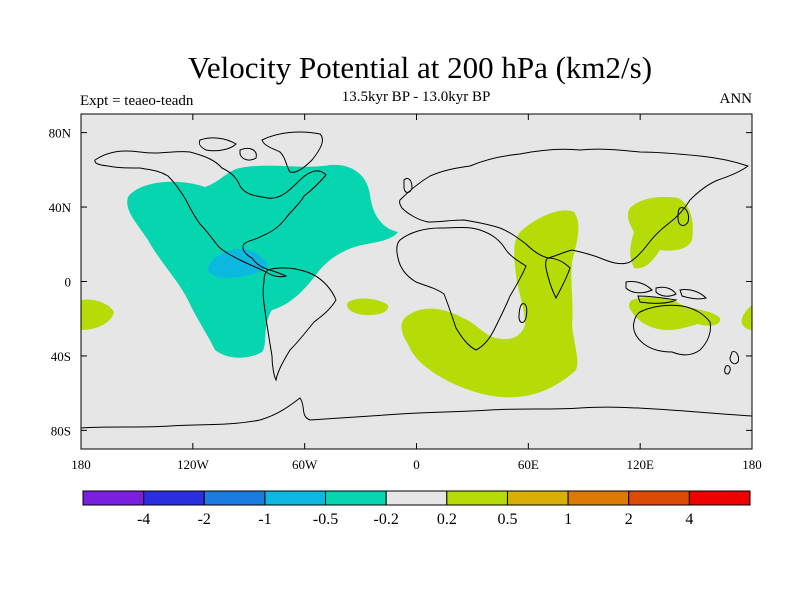 The height and width of the screenshot is (600, 800). What do you see at coordinates (528, 464) in the screenshot?
I see `lon-tick-label: 60E` at bounding box center [528, 464].